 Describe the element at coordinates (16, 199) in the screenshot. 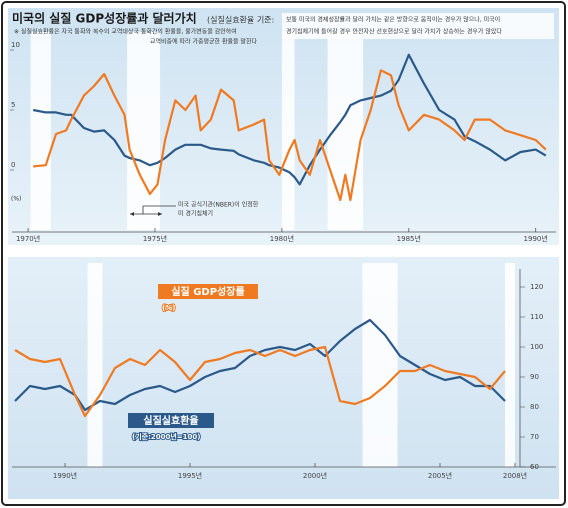

I see `y-axis-label: (%)` at that location.